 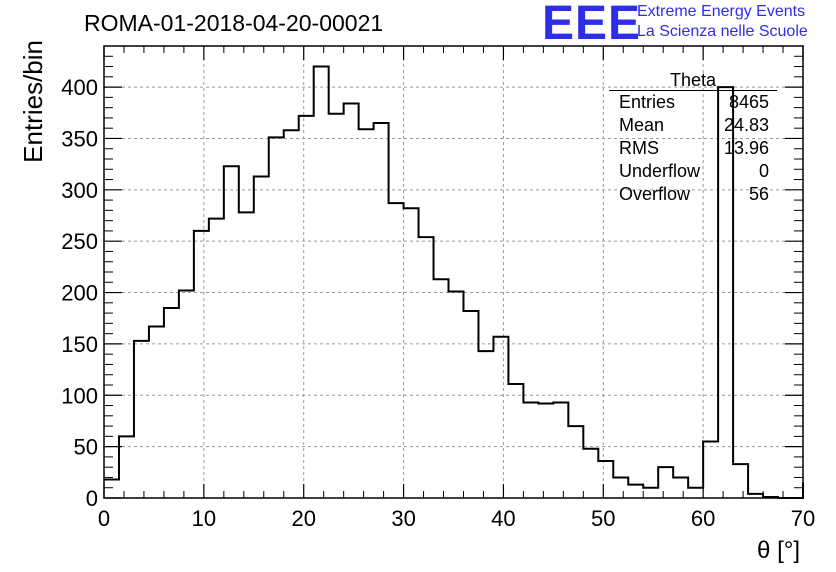 I want to click on y-axis-label: Entries/bin, so click(x=33, y=101).